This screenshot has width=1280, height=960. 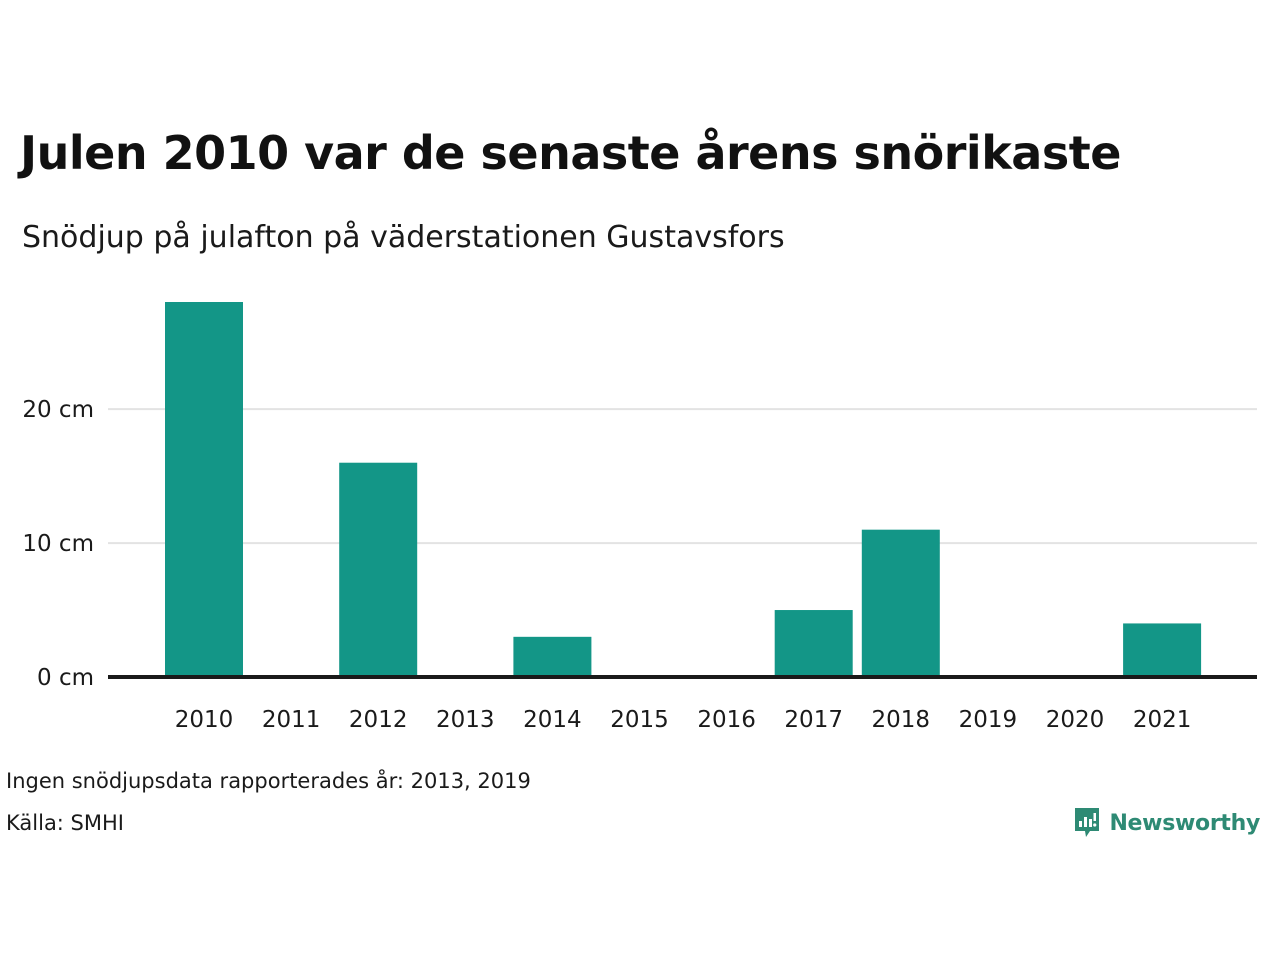 I want to click on bar-2017, so click(x=813, y=643).